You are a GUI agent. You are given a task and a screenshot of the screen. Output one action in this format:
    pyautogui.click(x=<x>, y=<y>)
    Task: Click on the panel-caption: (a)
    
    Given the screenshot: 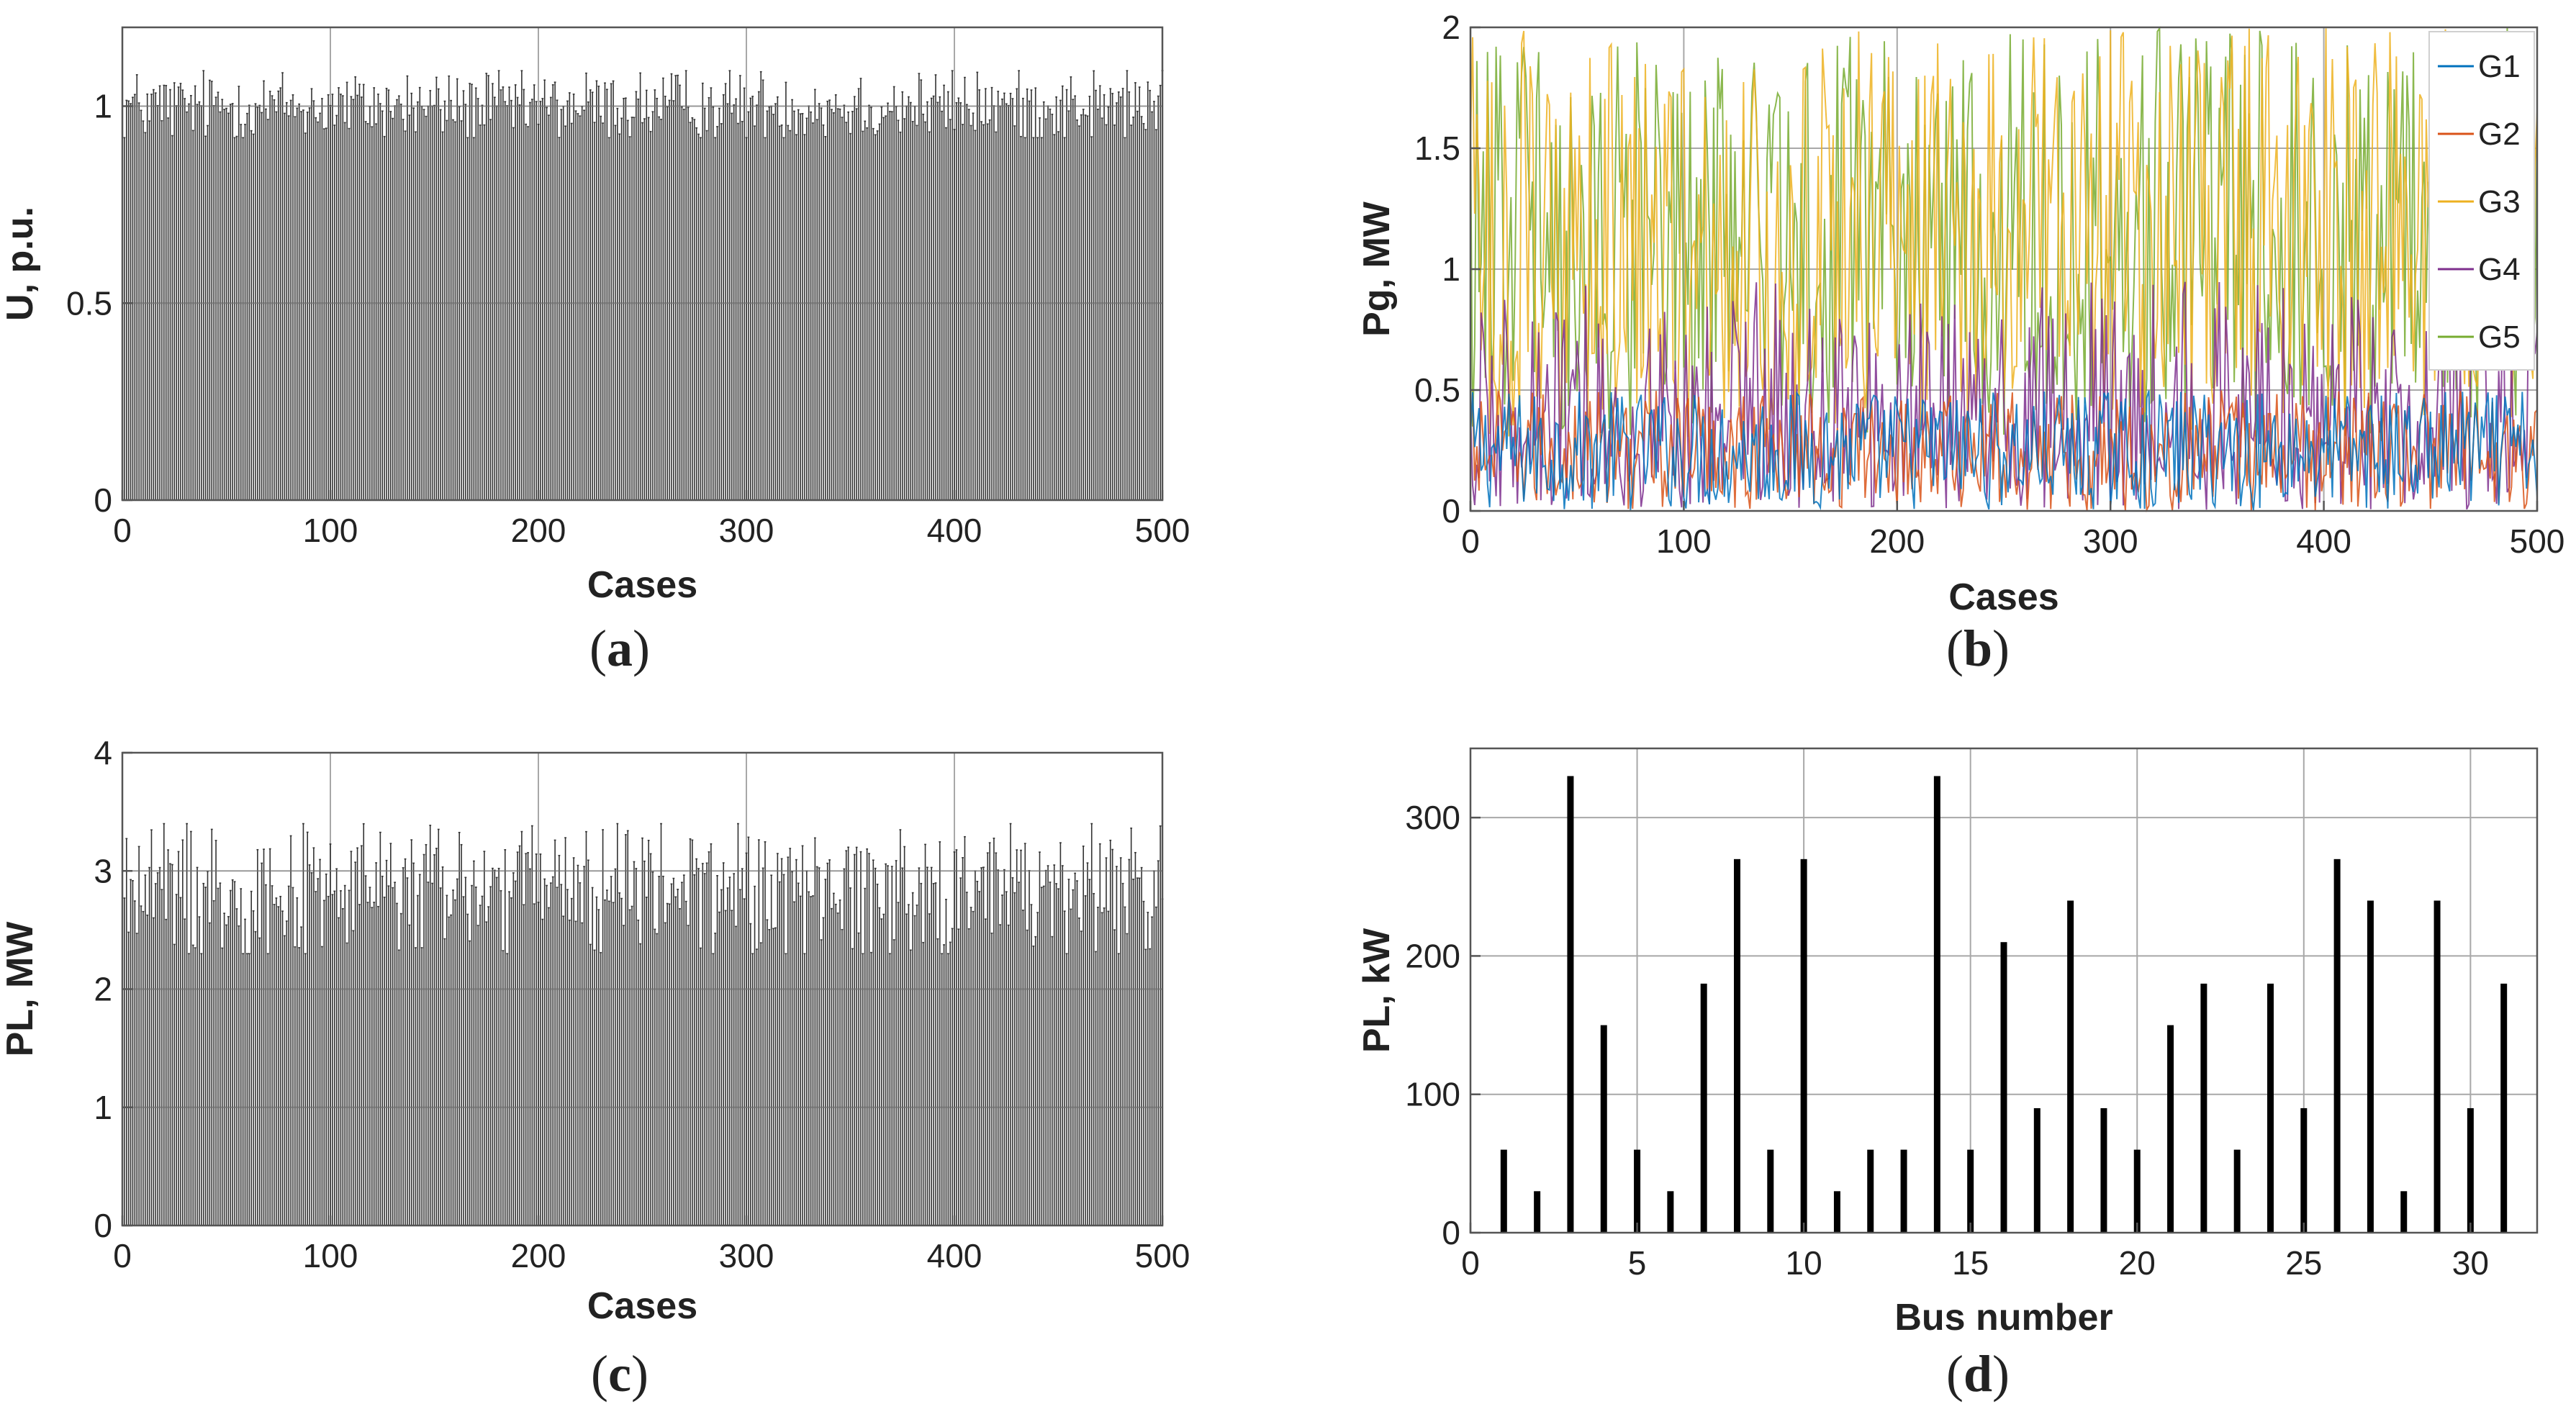 What is the action you would take?
    pyautogui.click(x=619, y=649)
    